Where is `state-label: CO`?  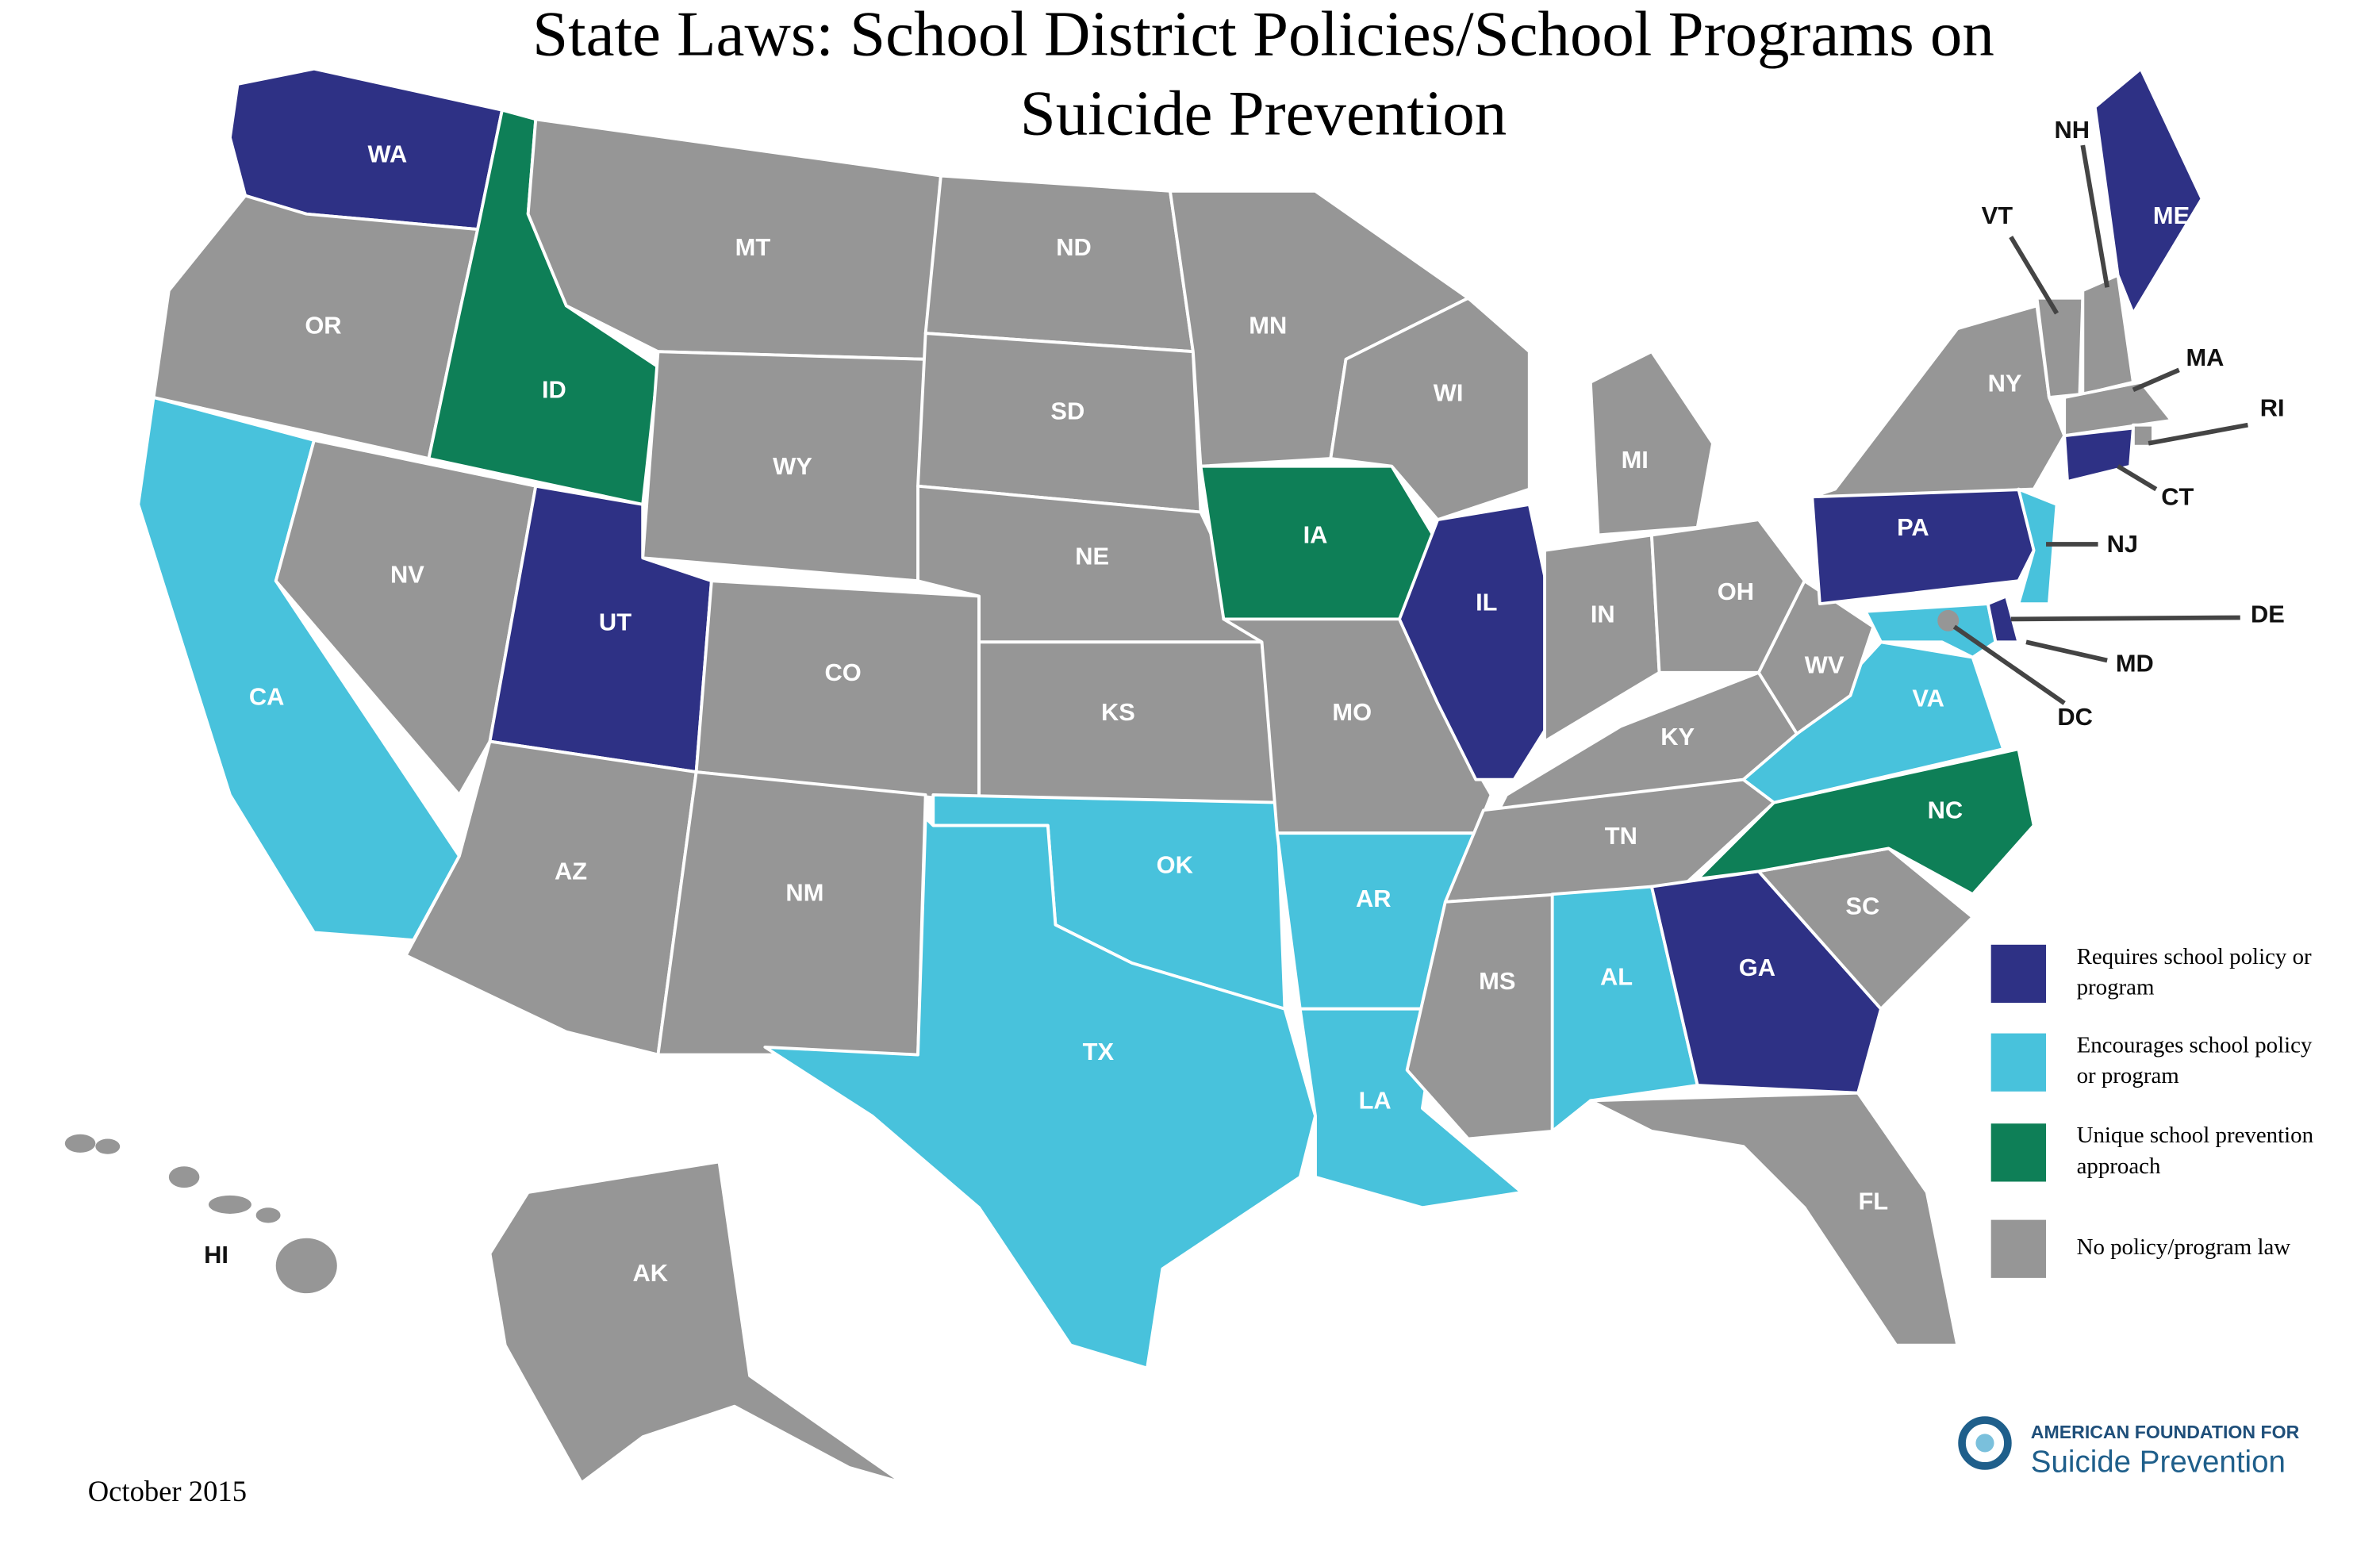 state-label: CO is located at coordinates (842, 672).